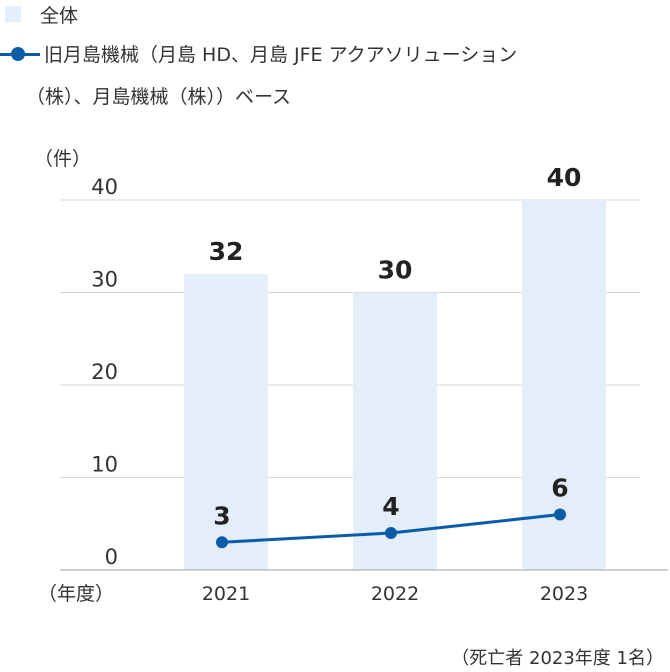 The width and height of the screenshot is (670, 672). What do you see at coordinates (221, 515) in the screenshot?
I see `line-data-label: 3` at bounding box center [221, 515].